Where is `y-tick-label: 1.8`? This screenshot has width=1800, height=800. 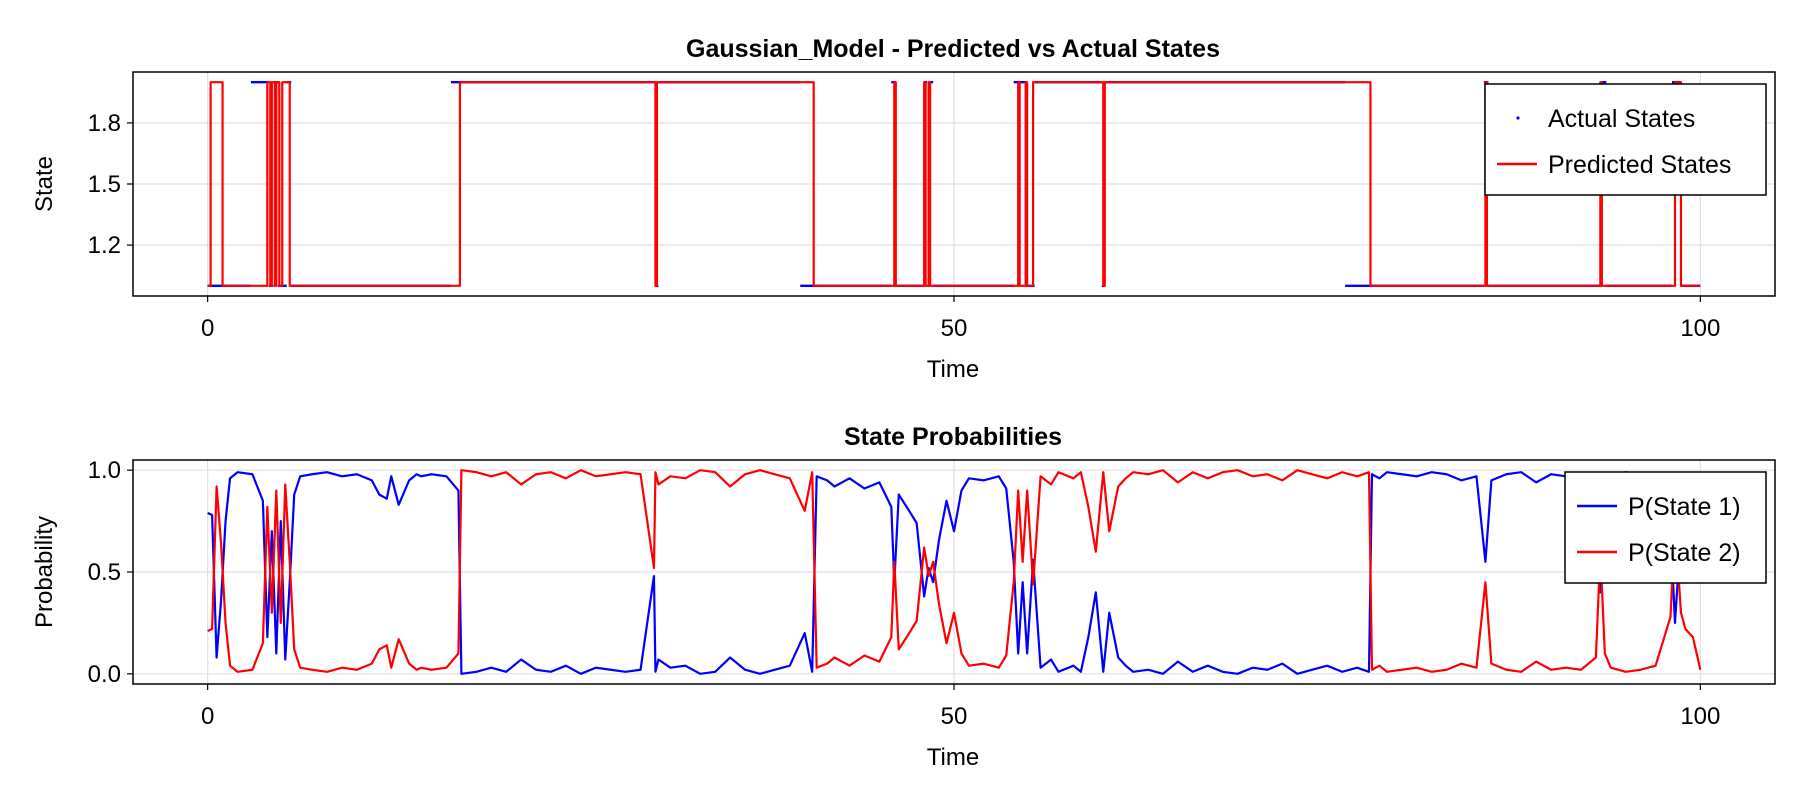
y-tick-label: 1.8 is located at coordinates (104, 123).